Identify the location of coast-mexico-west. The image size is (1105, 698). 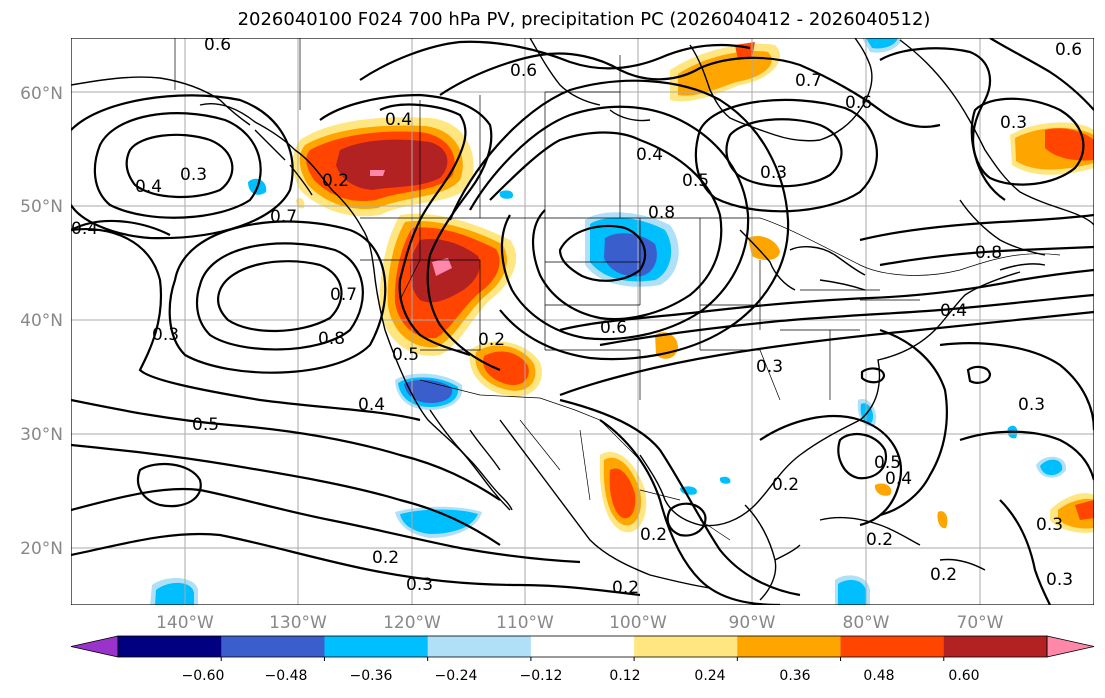
(605, 504).